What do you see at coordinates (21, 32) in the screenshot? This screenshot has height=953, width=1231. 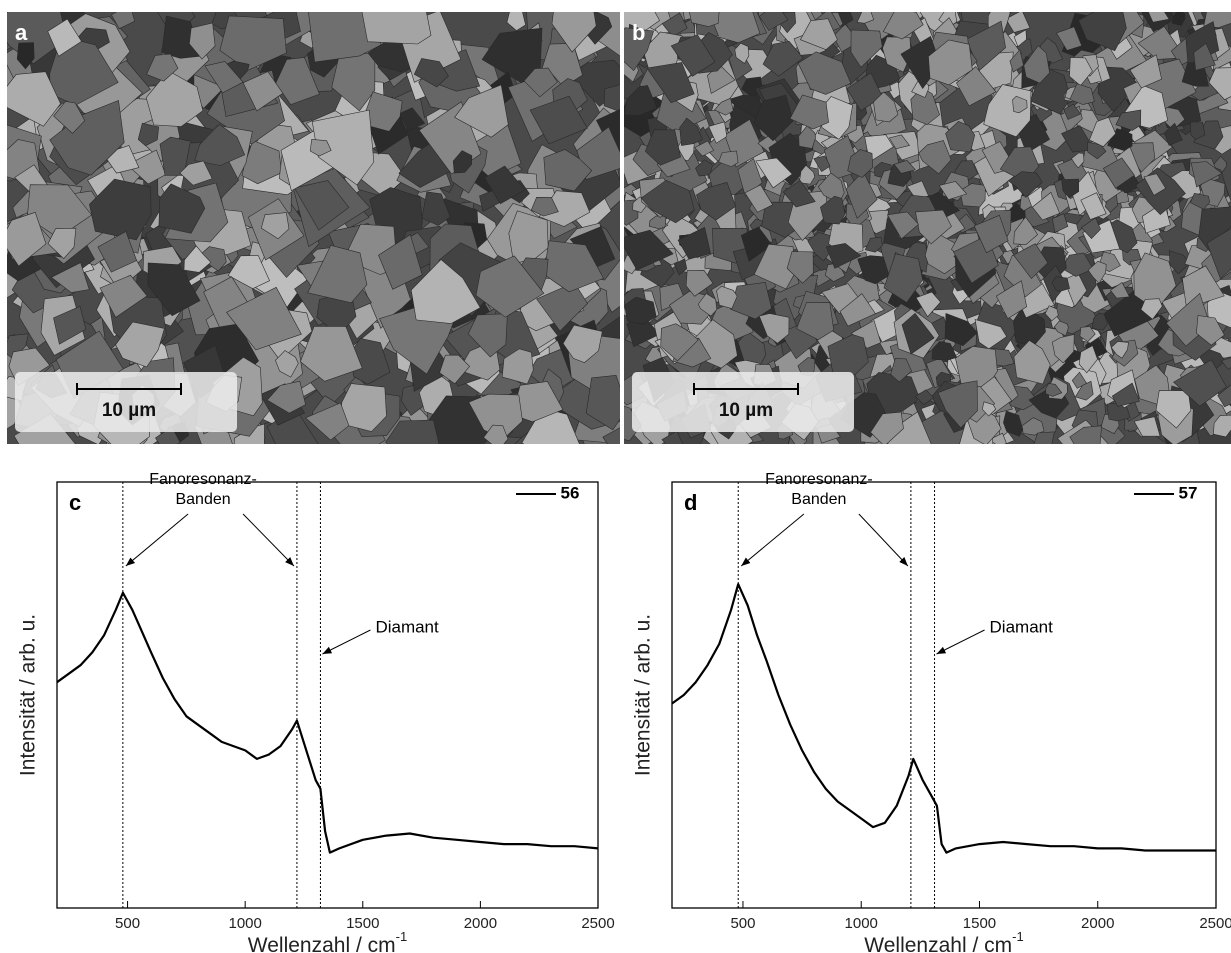 I see `panel-label: a` at bounding box center [21, 32].